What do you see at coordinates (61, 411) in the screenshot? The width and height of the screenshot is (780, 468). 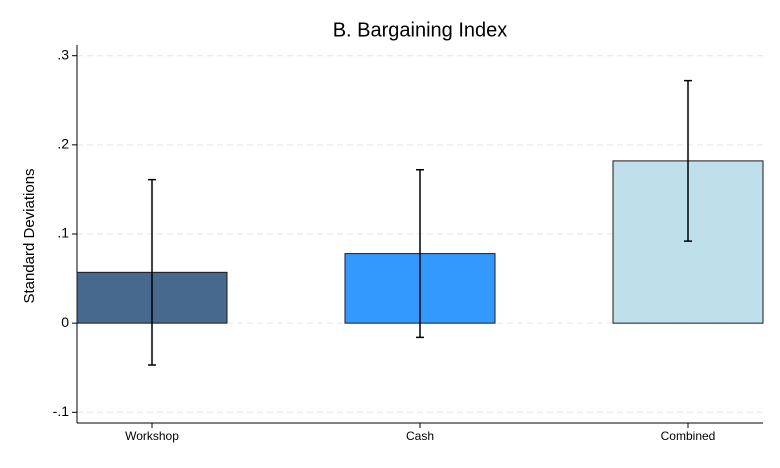 I see `y-tick-label: -.1` at bounding box center [61, 411].